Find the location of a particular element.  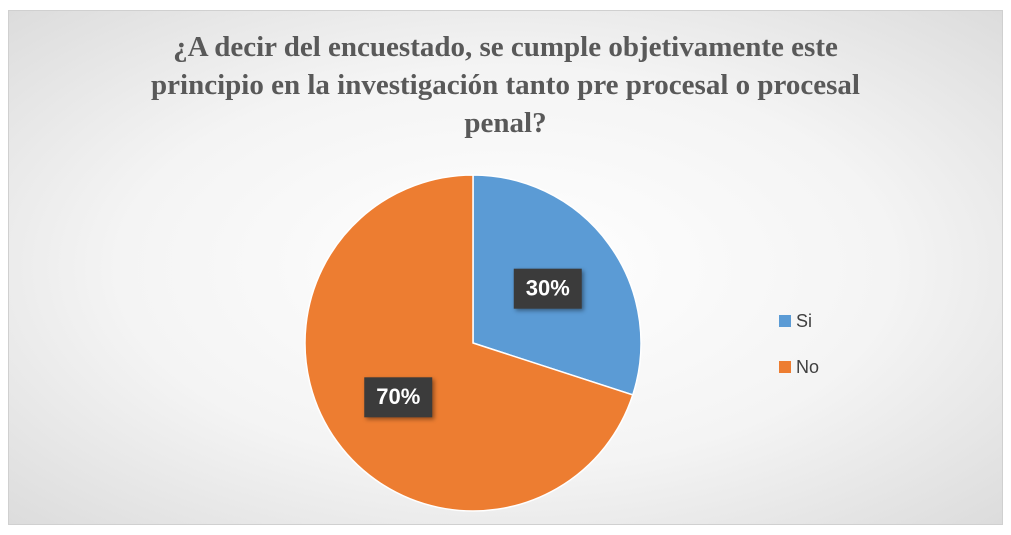

legend-label: Si is located at coordinates (804, 321).